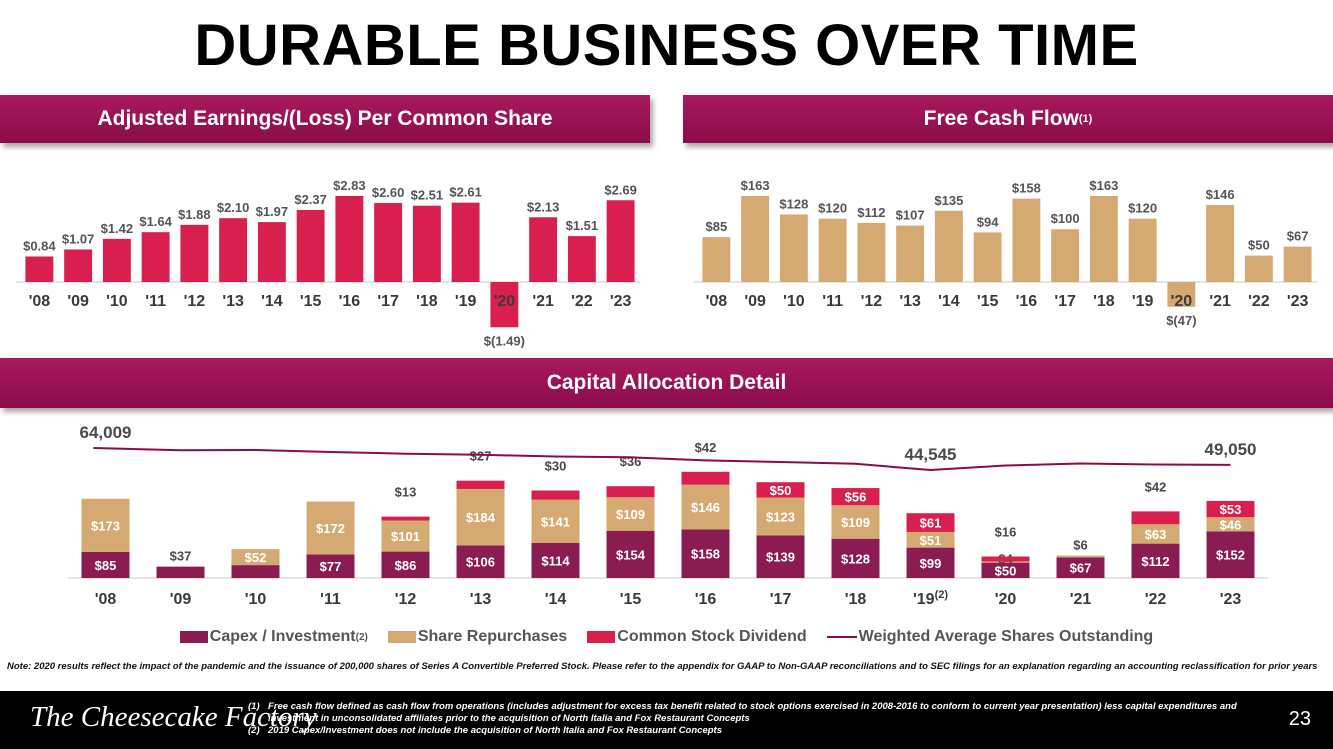 The width and height of the screenshot is (1333, 749). Describe the element at coordinates (712, 636) in the screenshot. I see `legend-label-dividend: Common Stock Dividend` at that location.